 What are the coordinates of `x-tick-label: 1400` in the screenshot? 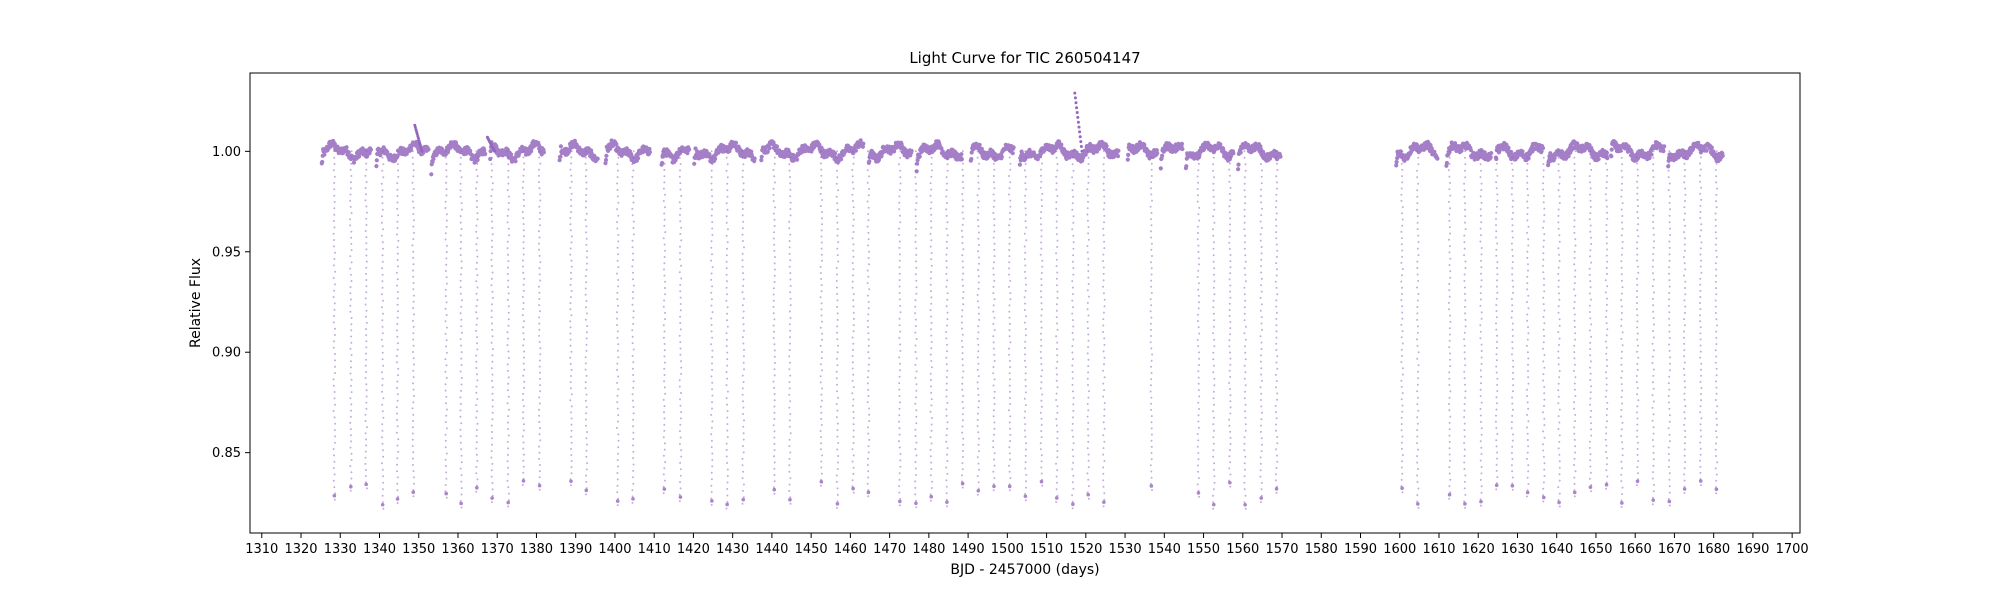 It's located at (614, 549).